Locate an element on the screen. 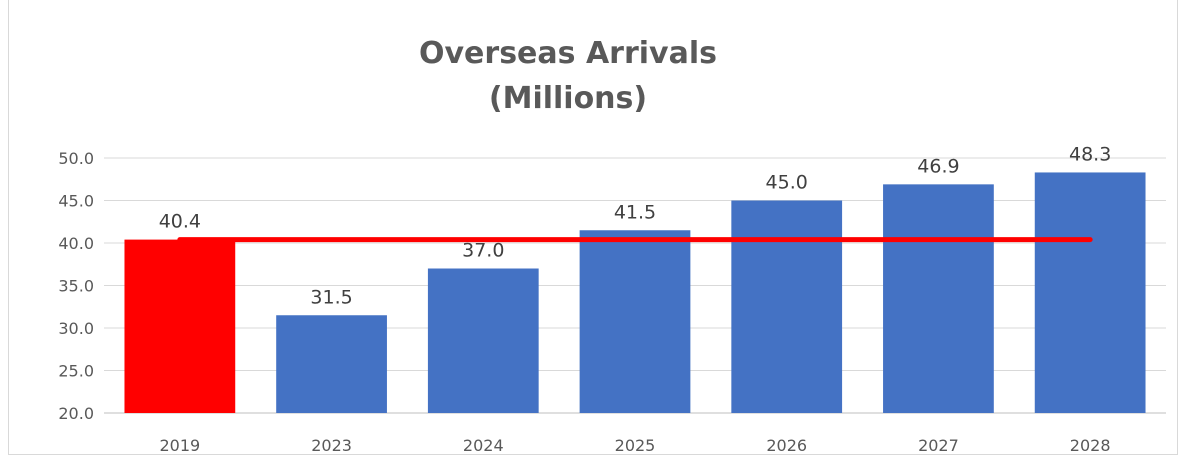  x-tick-label: 2025 is located at coordinates (635, 445).